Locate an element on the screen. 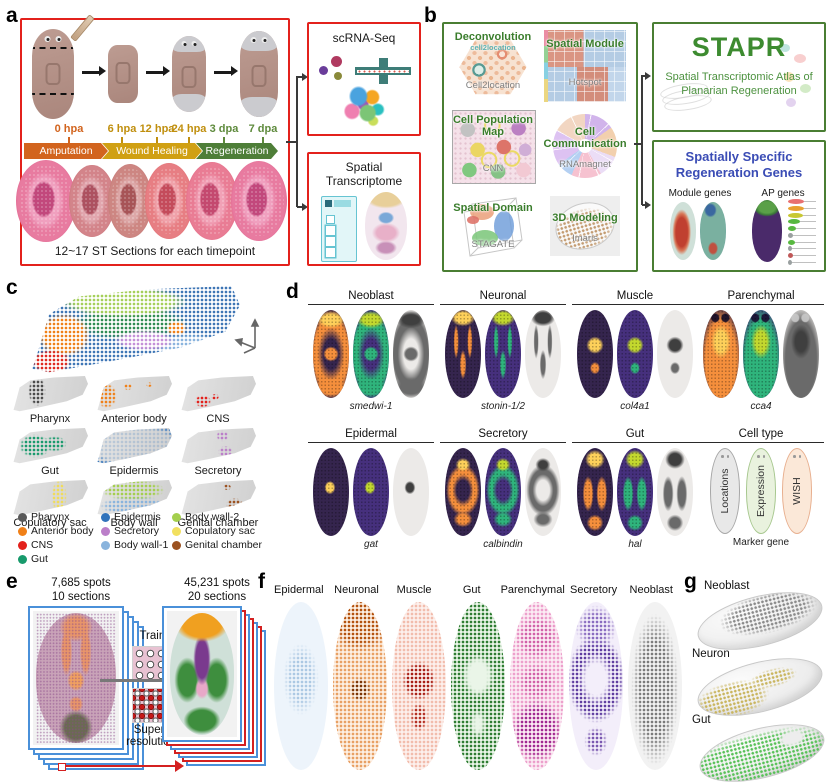  marker-gene: calbindin is located at coordinates (503, 544).